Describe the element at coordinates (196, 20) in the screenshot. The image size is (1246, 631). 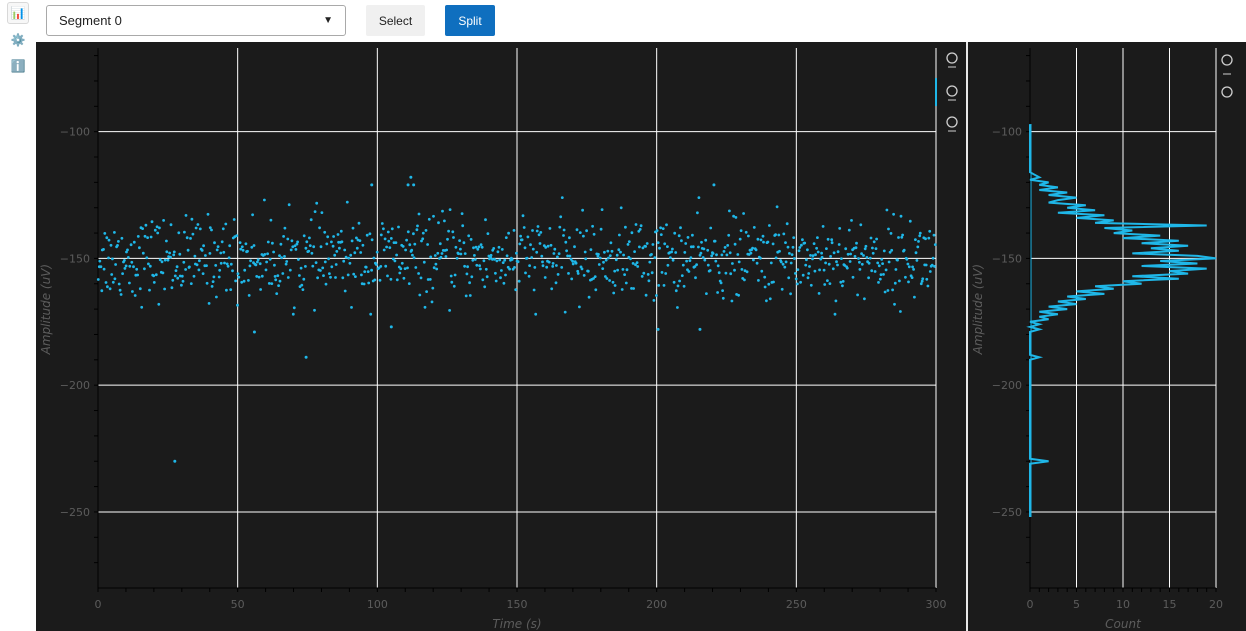
I see `segment-select: Segment 0 ▼` at that location.